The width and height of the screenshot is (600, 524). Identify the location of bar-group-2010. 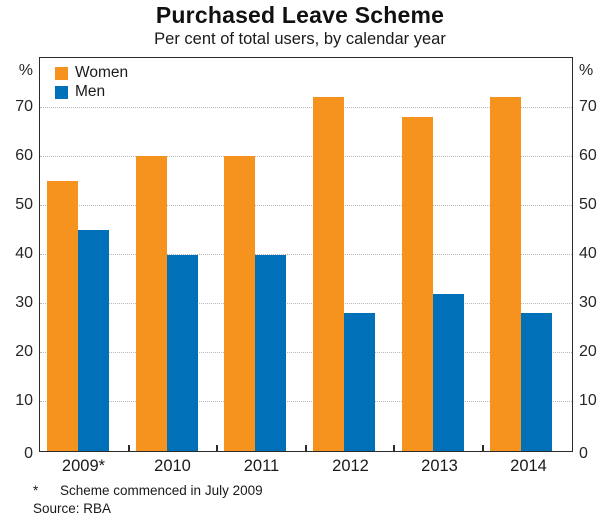
(173, 254).